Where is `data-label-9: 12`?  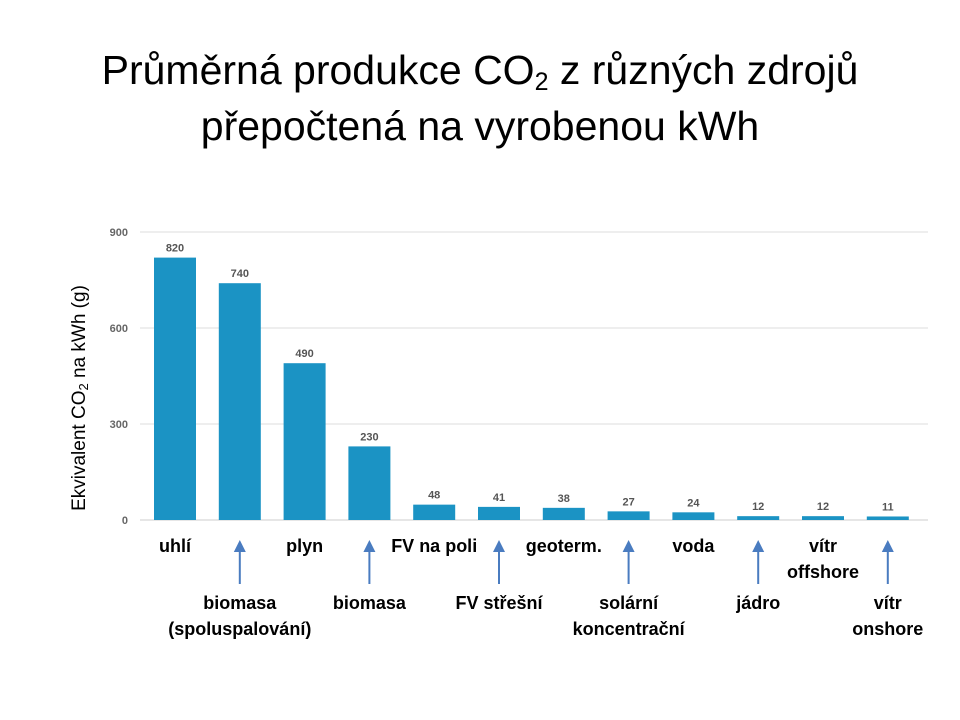 data-label-9: 12 is located at coordinates (758, 507).